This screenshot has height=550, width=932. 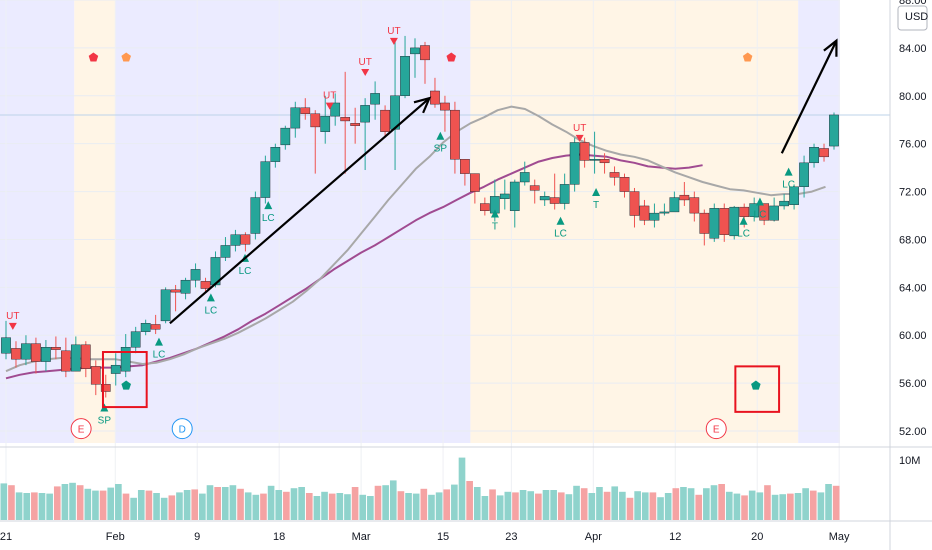 What do you see at coordinates (916, 17) in the screenshot?
I see `currency-label: USD` at bounding box center [916, 17].